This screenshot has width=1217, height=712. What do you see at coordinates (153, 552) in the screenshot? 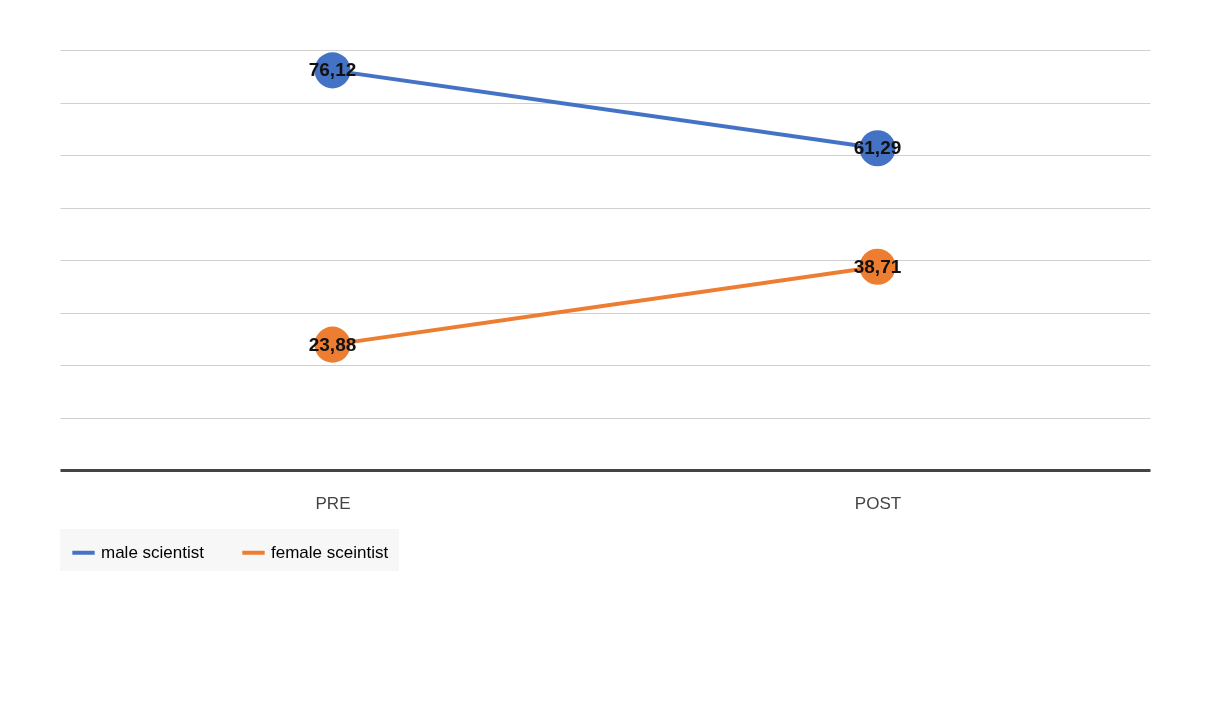
I see `legend-label: male scientist` at bounding box center [153, 552].